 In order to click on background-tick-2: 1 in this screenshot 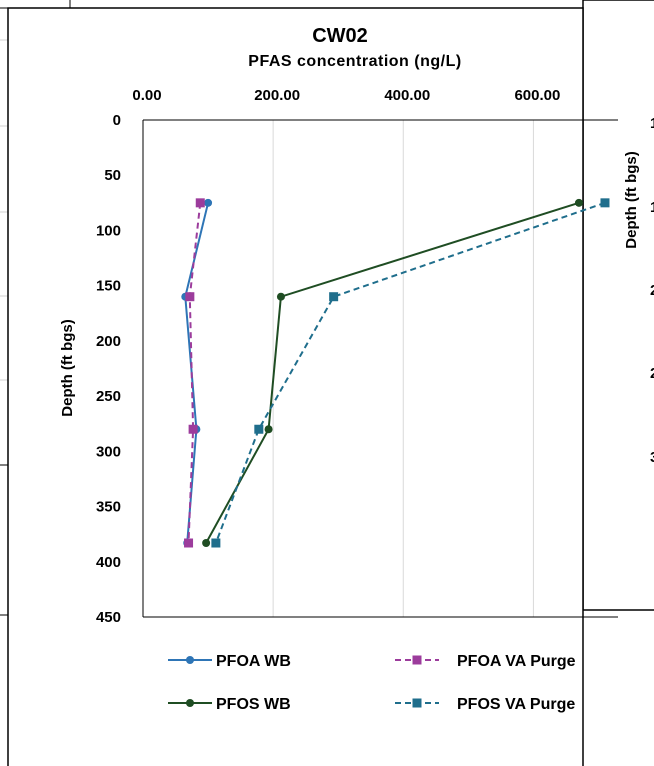, I will do `click(652, 207)`.